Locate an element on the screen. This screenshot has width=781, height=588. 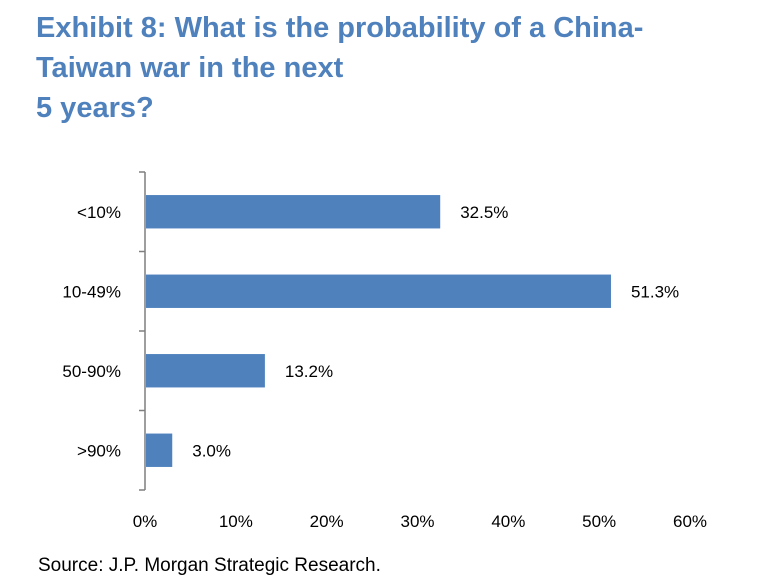
data-label: 32.5% is located at coordinates (484, 212).